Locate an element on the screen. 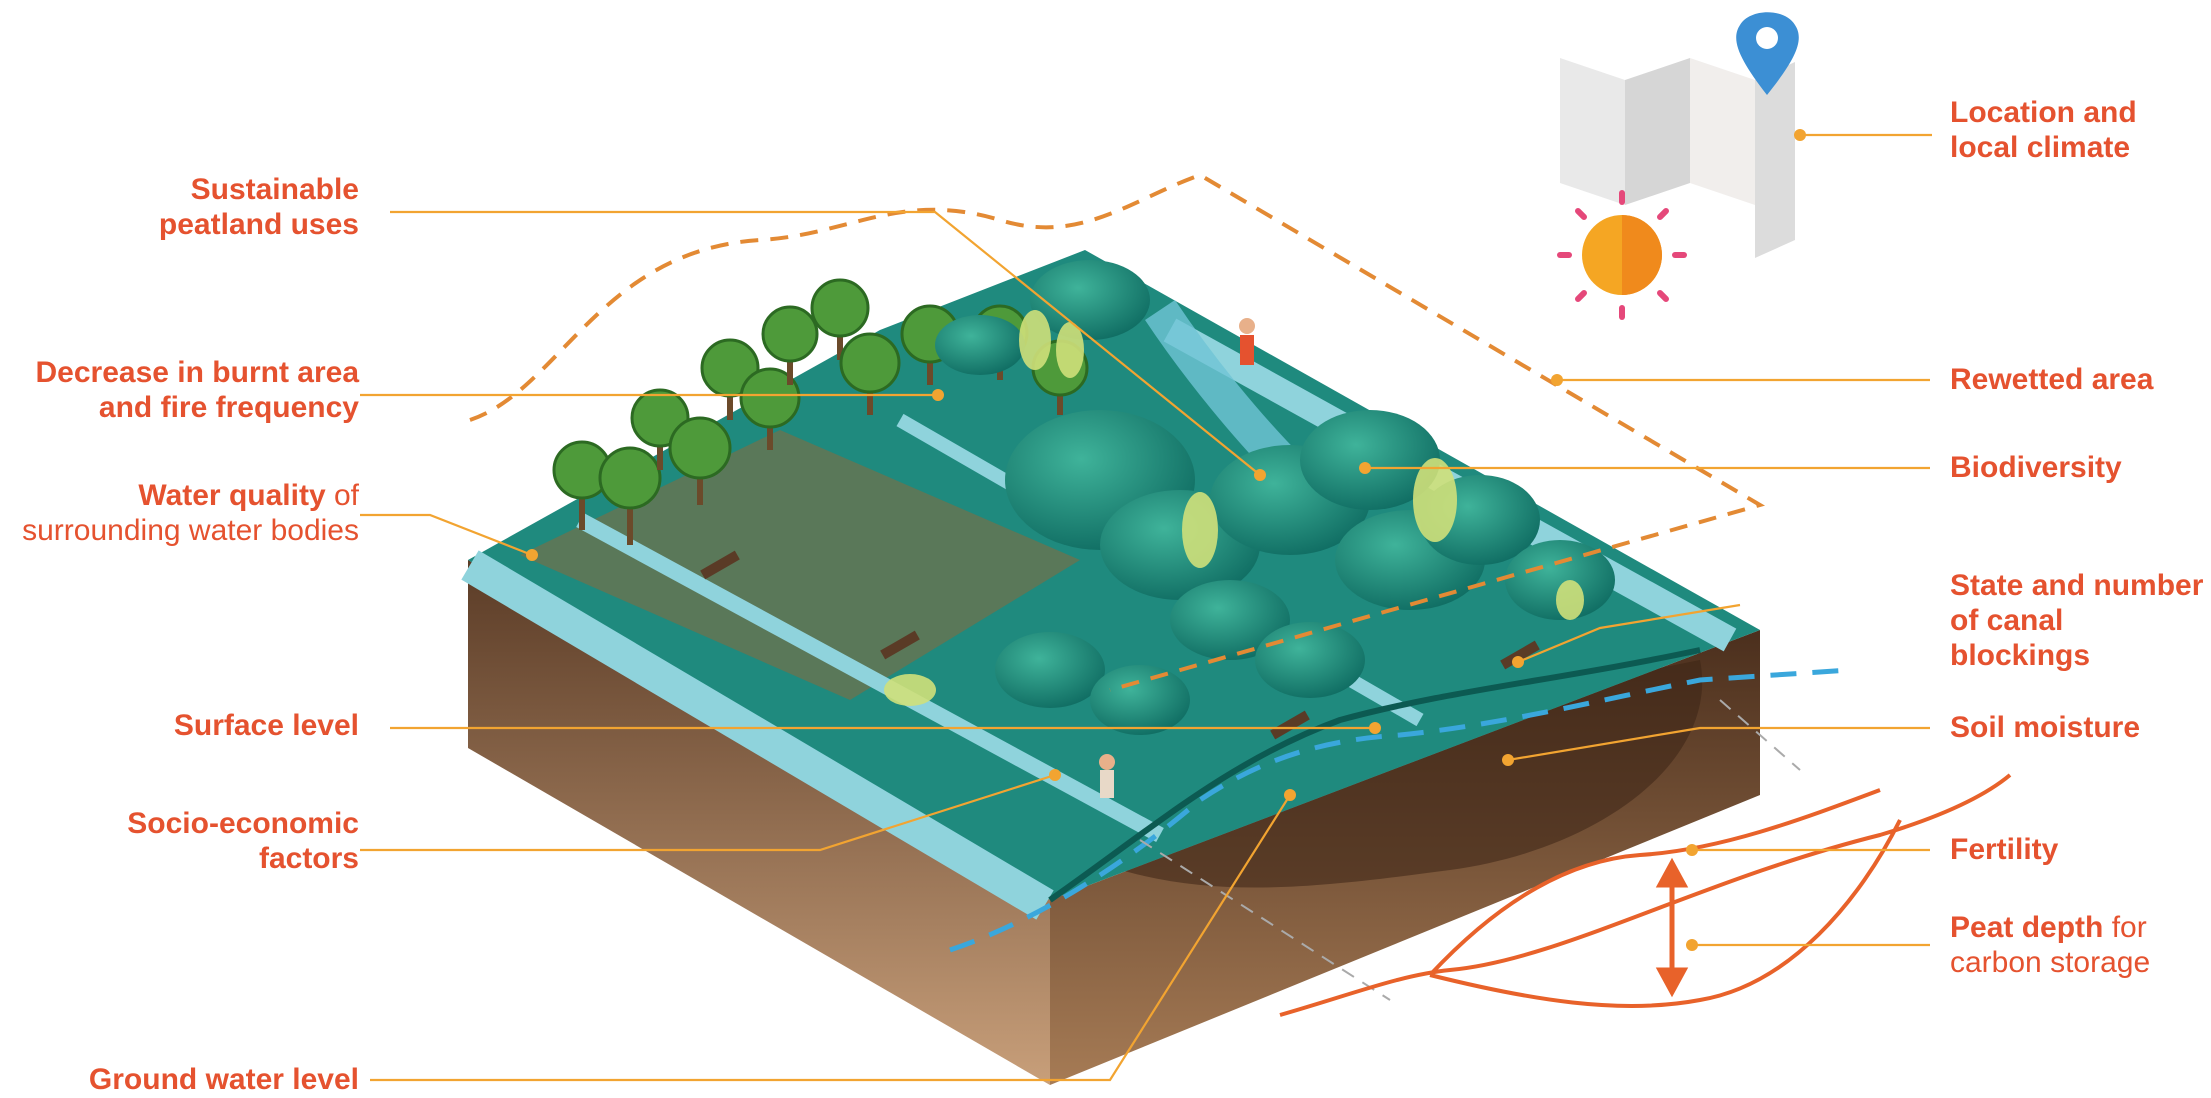 This screenshot has width=2211, height=1098. label-location-line1: Location and is located at coordinates (2043, 112).